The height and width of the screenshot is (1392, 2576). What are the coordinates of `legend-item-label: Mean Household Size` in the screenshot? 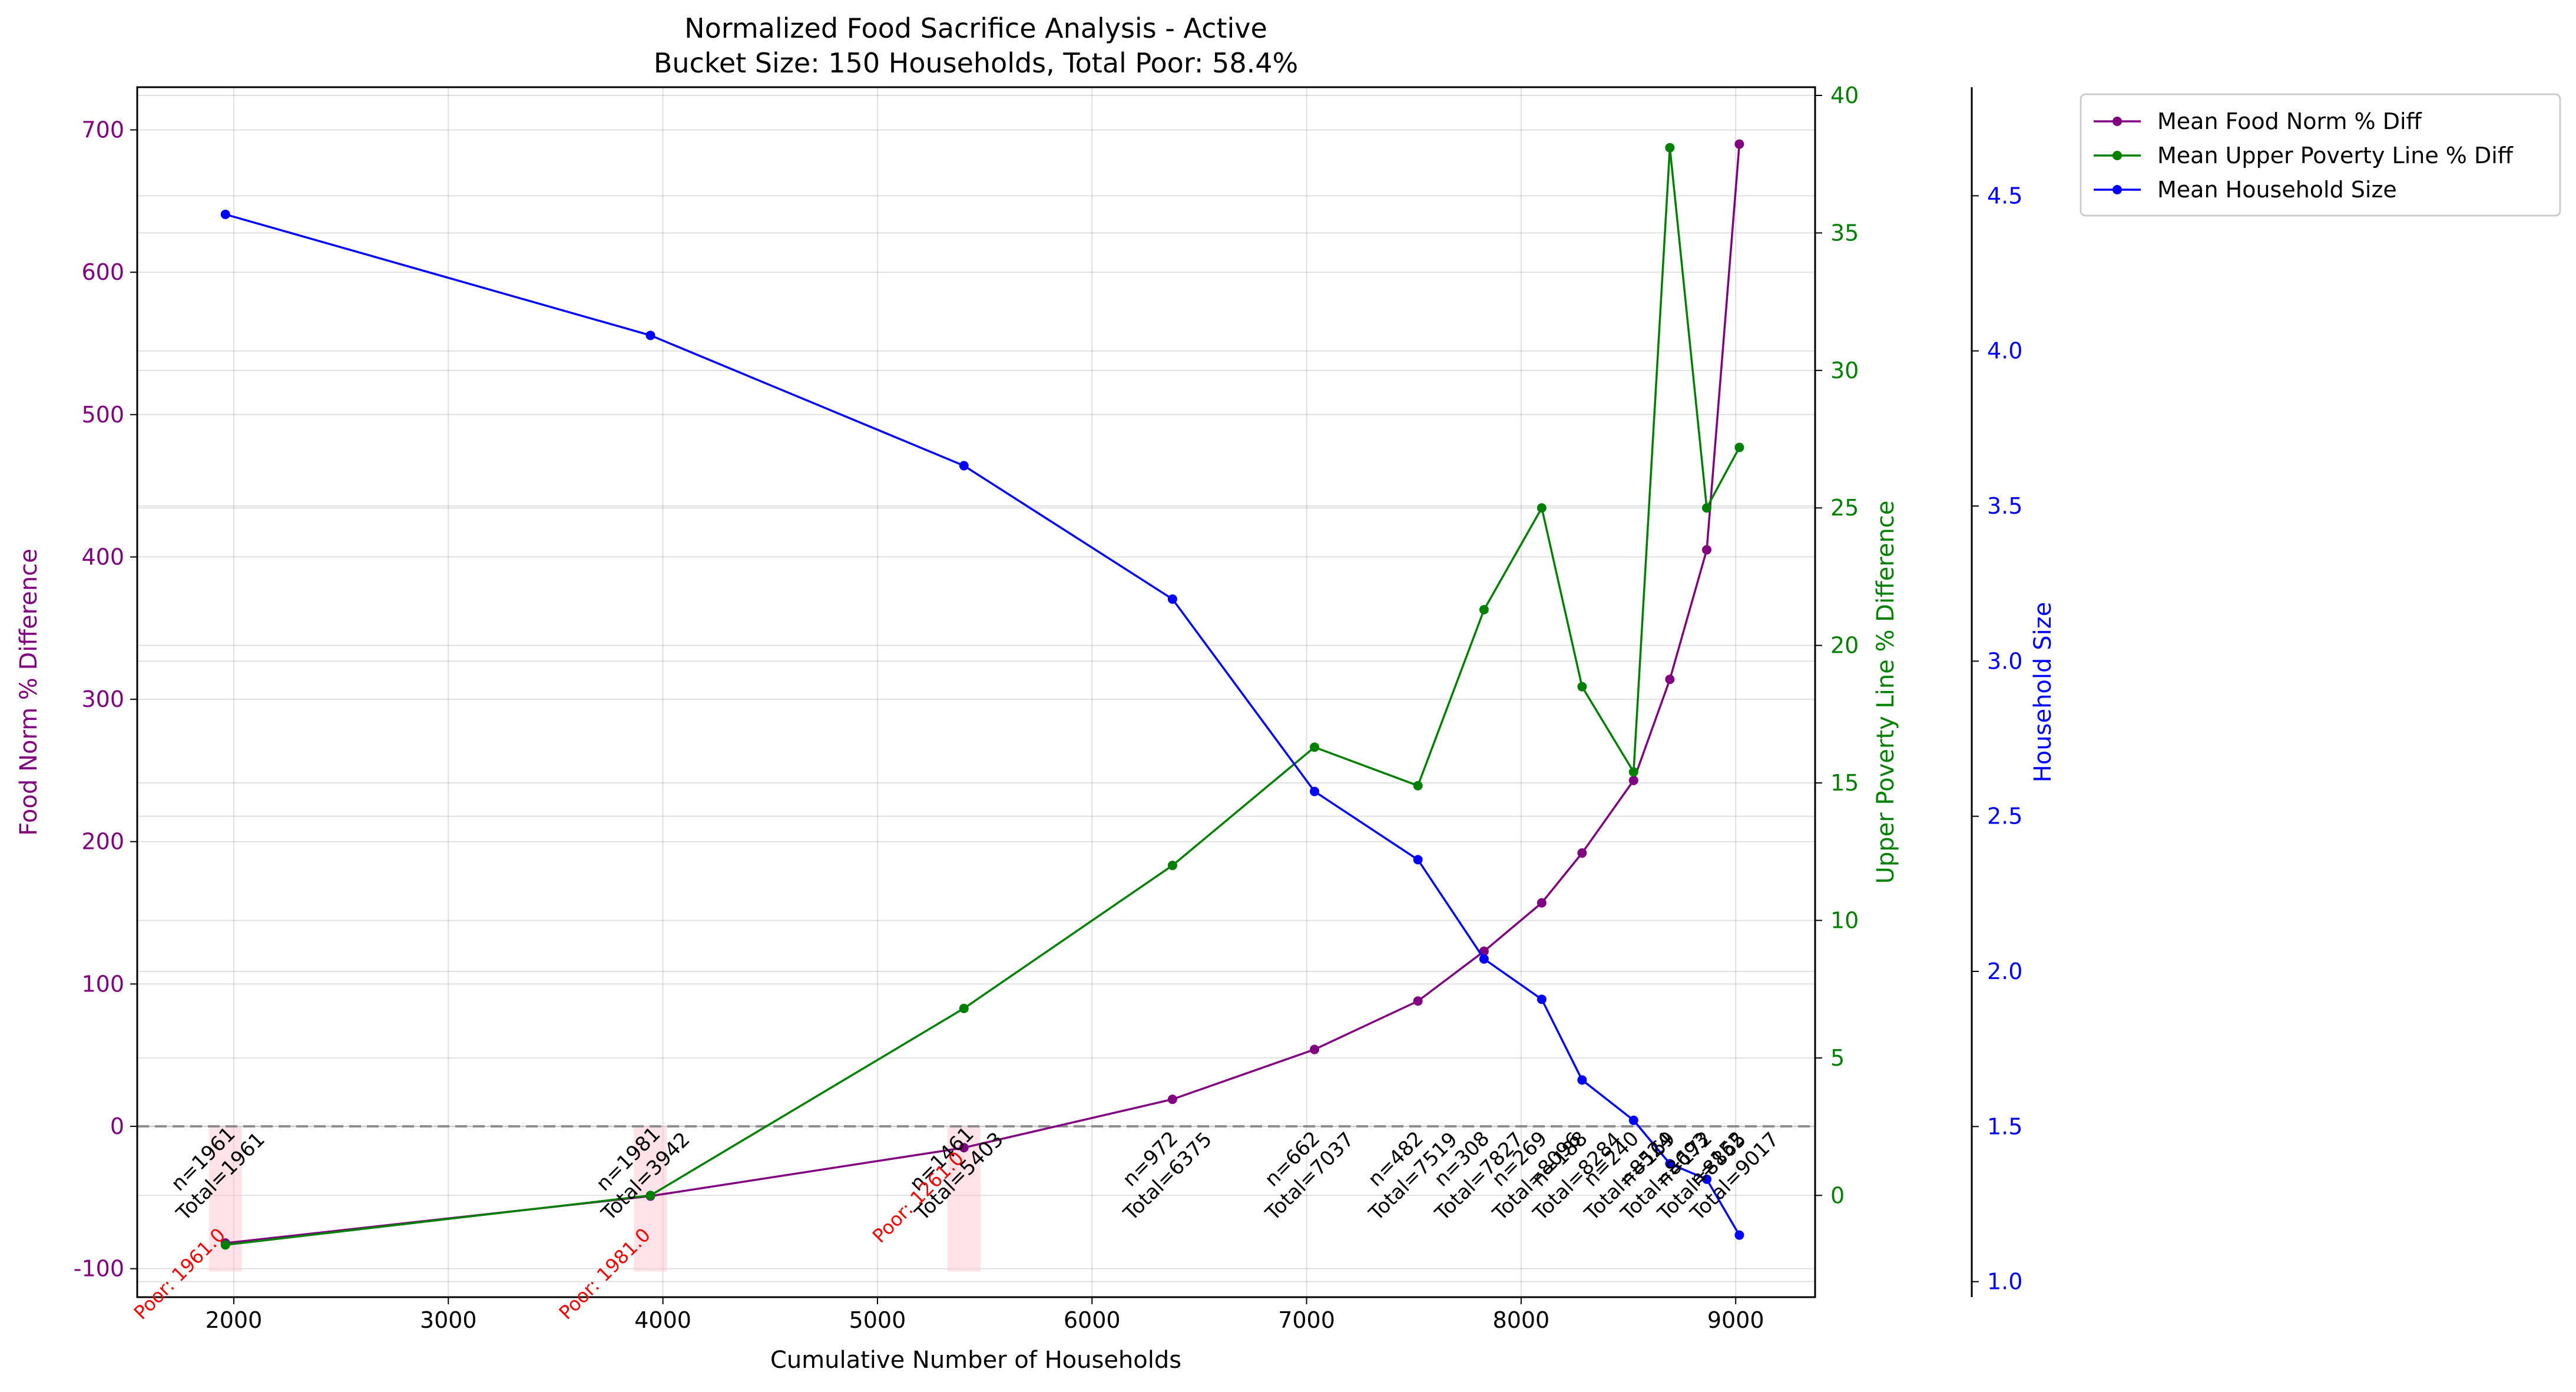 It's located at (2277, 190).